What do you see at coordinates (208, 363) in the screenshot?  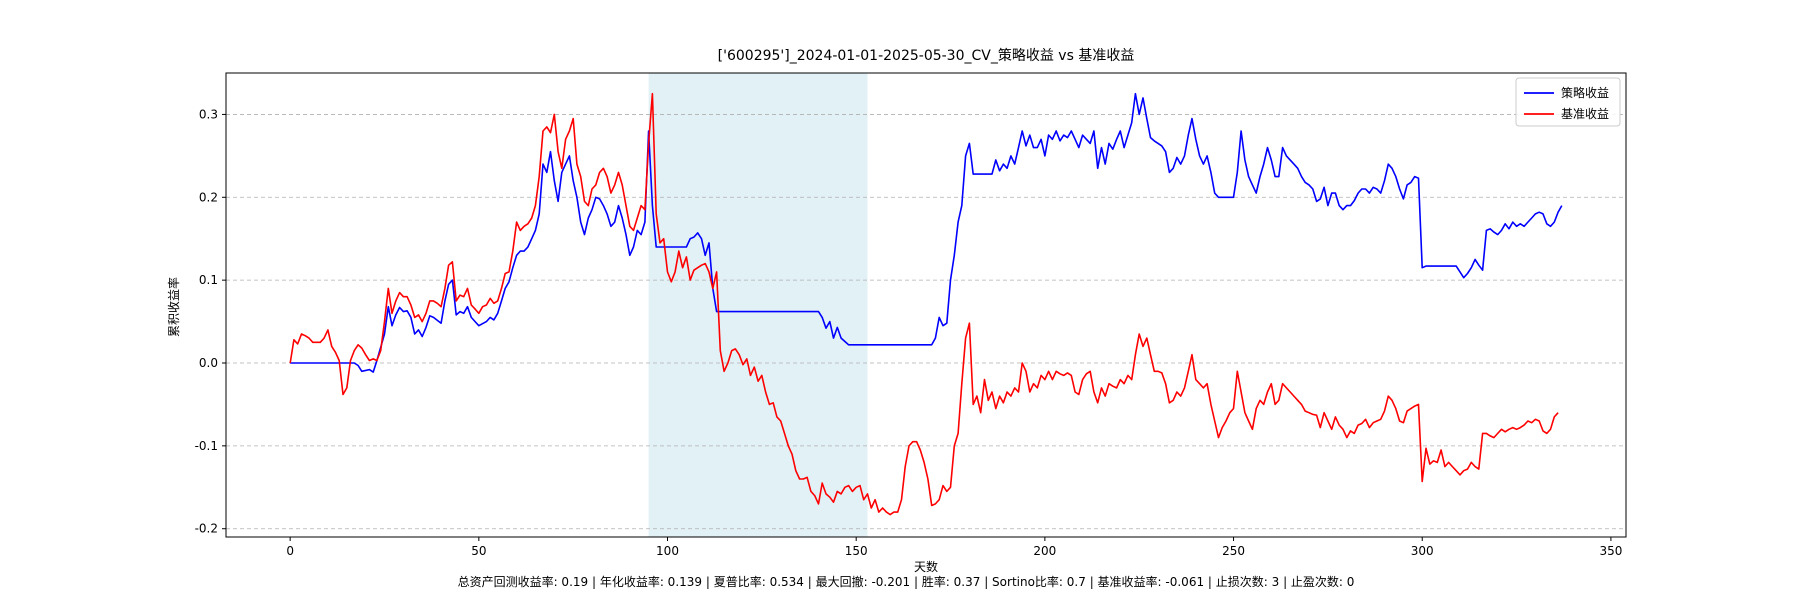 I see `y-tick-label: 0.0` at bounding box center [208, 363].